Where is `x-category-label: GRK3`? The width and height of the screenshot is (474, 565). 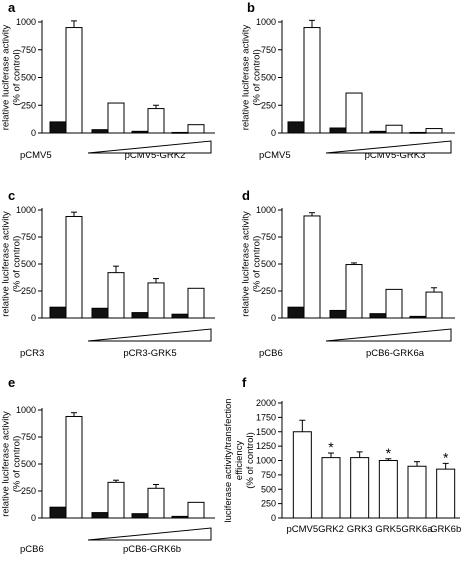
x-category-label: GRK3 is located at coordinates (360, 529).